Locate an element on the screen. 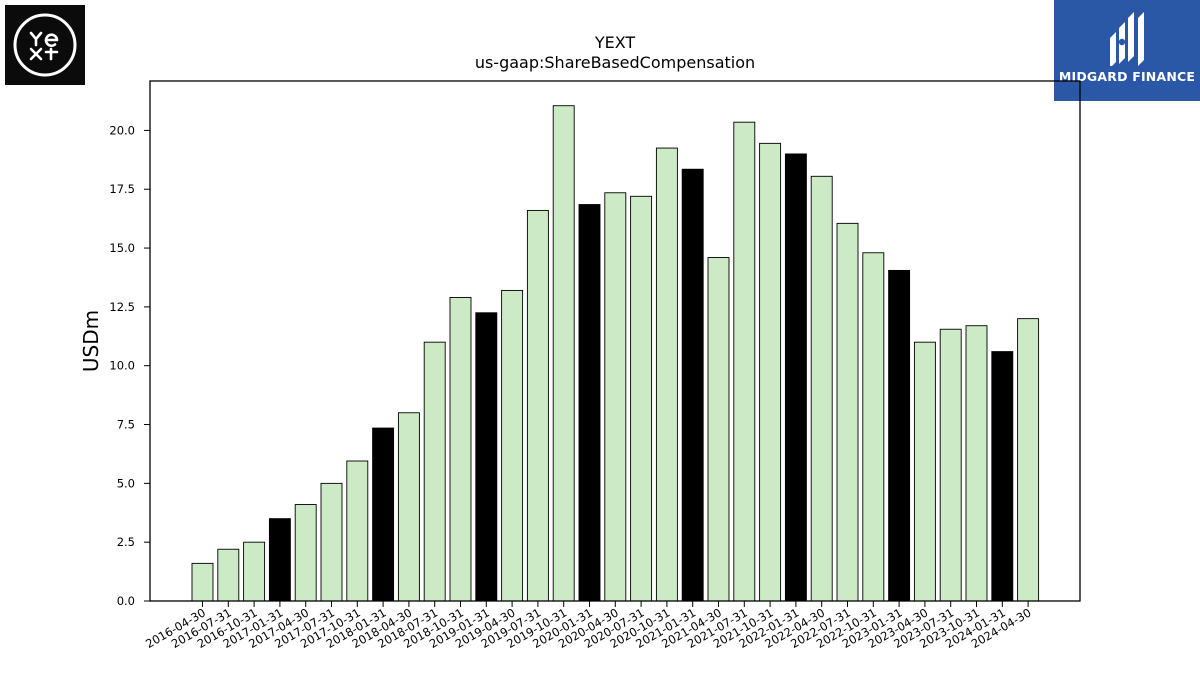  midgard-finance-logo-icon is located at coordinates (1127, 39).